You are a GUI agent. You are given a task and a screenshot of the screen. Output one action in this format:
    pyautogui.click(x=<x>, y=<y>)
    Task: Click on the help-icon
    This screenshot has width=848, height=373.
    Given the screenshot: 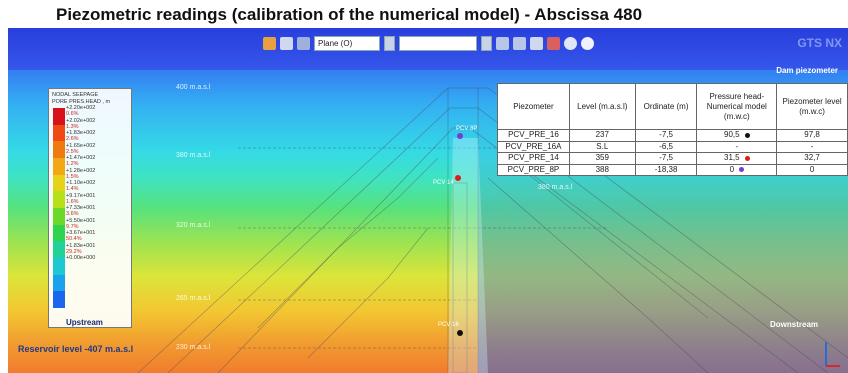 What is the action you would take?
    pyautogui.click(x=587, y=43)
    